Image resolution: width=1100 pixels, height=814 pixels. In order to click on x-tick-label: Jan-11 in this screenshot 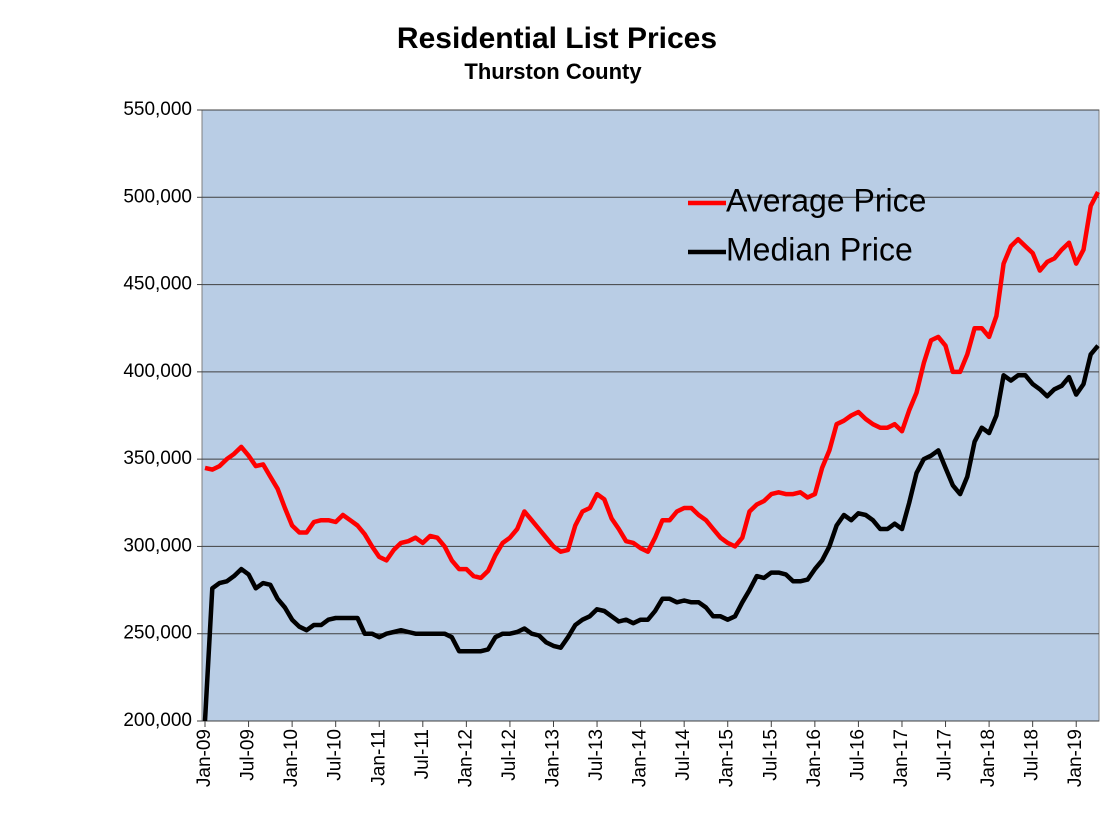, I will do `click(378, 757)`.